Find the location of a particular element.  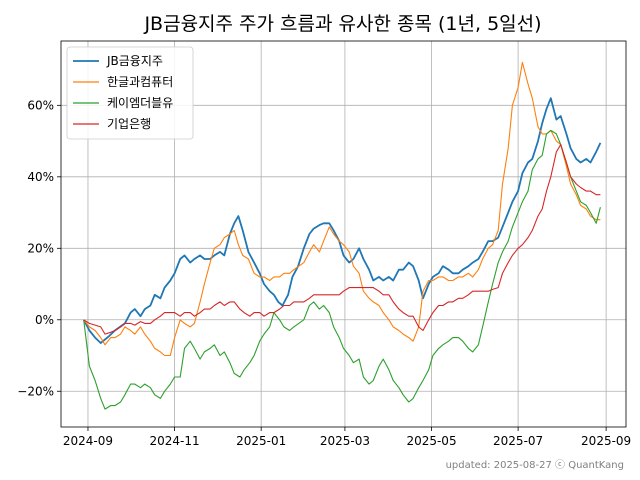

y-tick-label: 40% is located at coordinates (40, 177).